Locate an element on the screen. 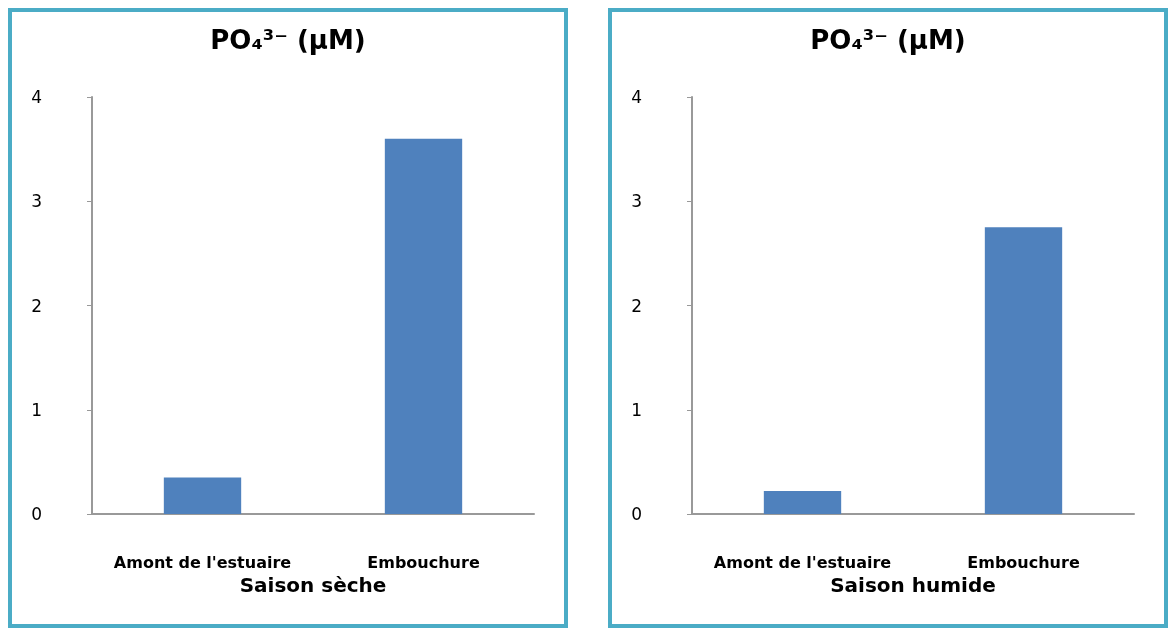  x-axis-title: Saison sèche is located at coordinates (313, 584).